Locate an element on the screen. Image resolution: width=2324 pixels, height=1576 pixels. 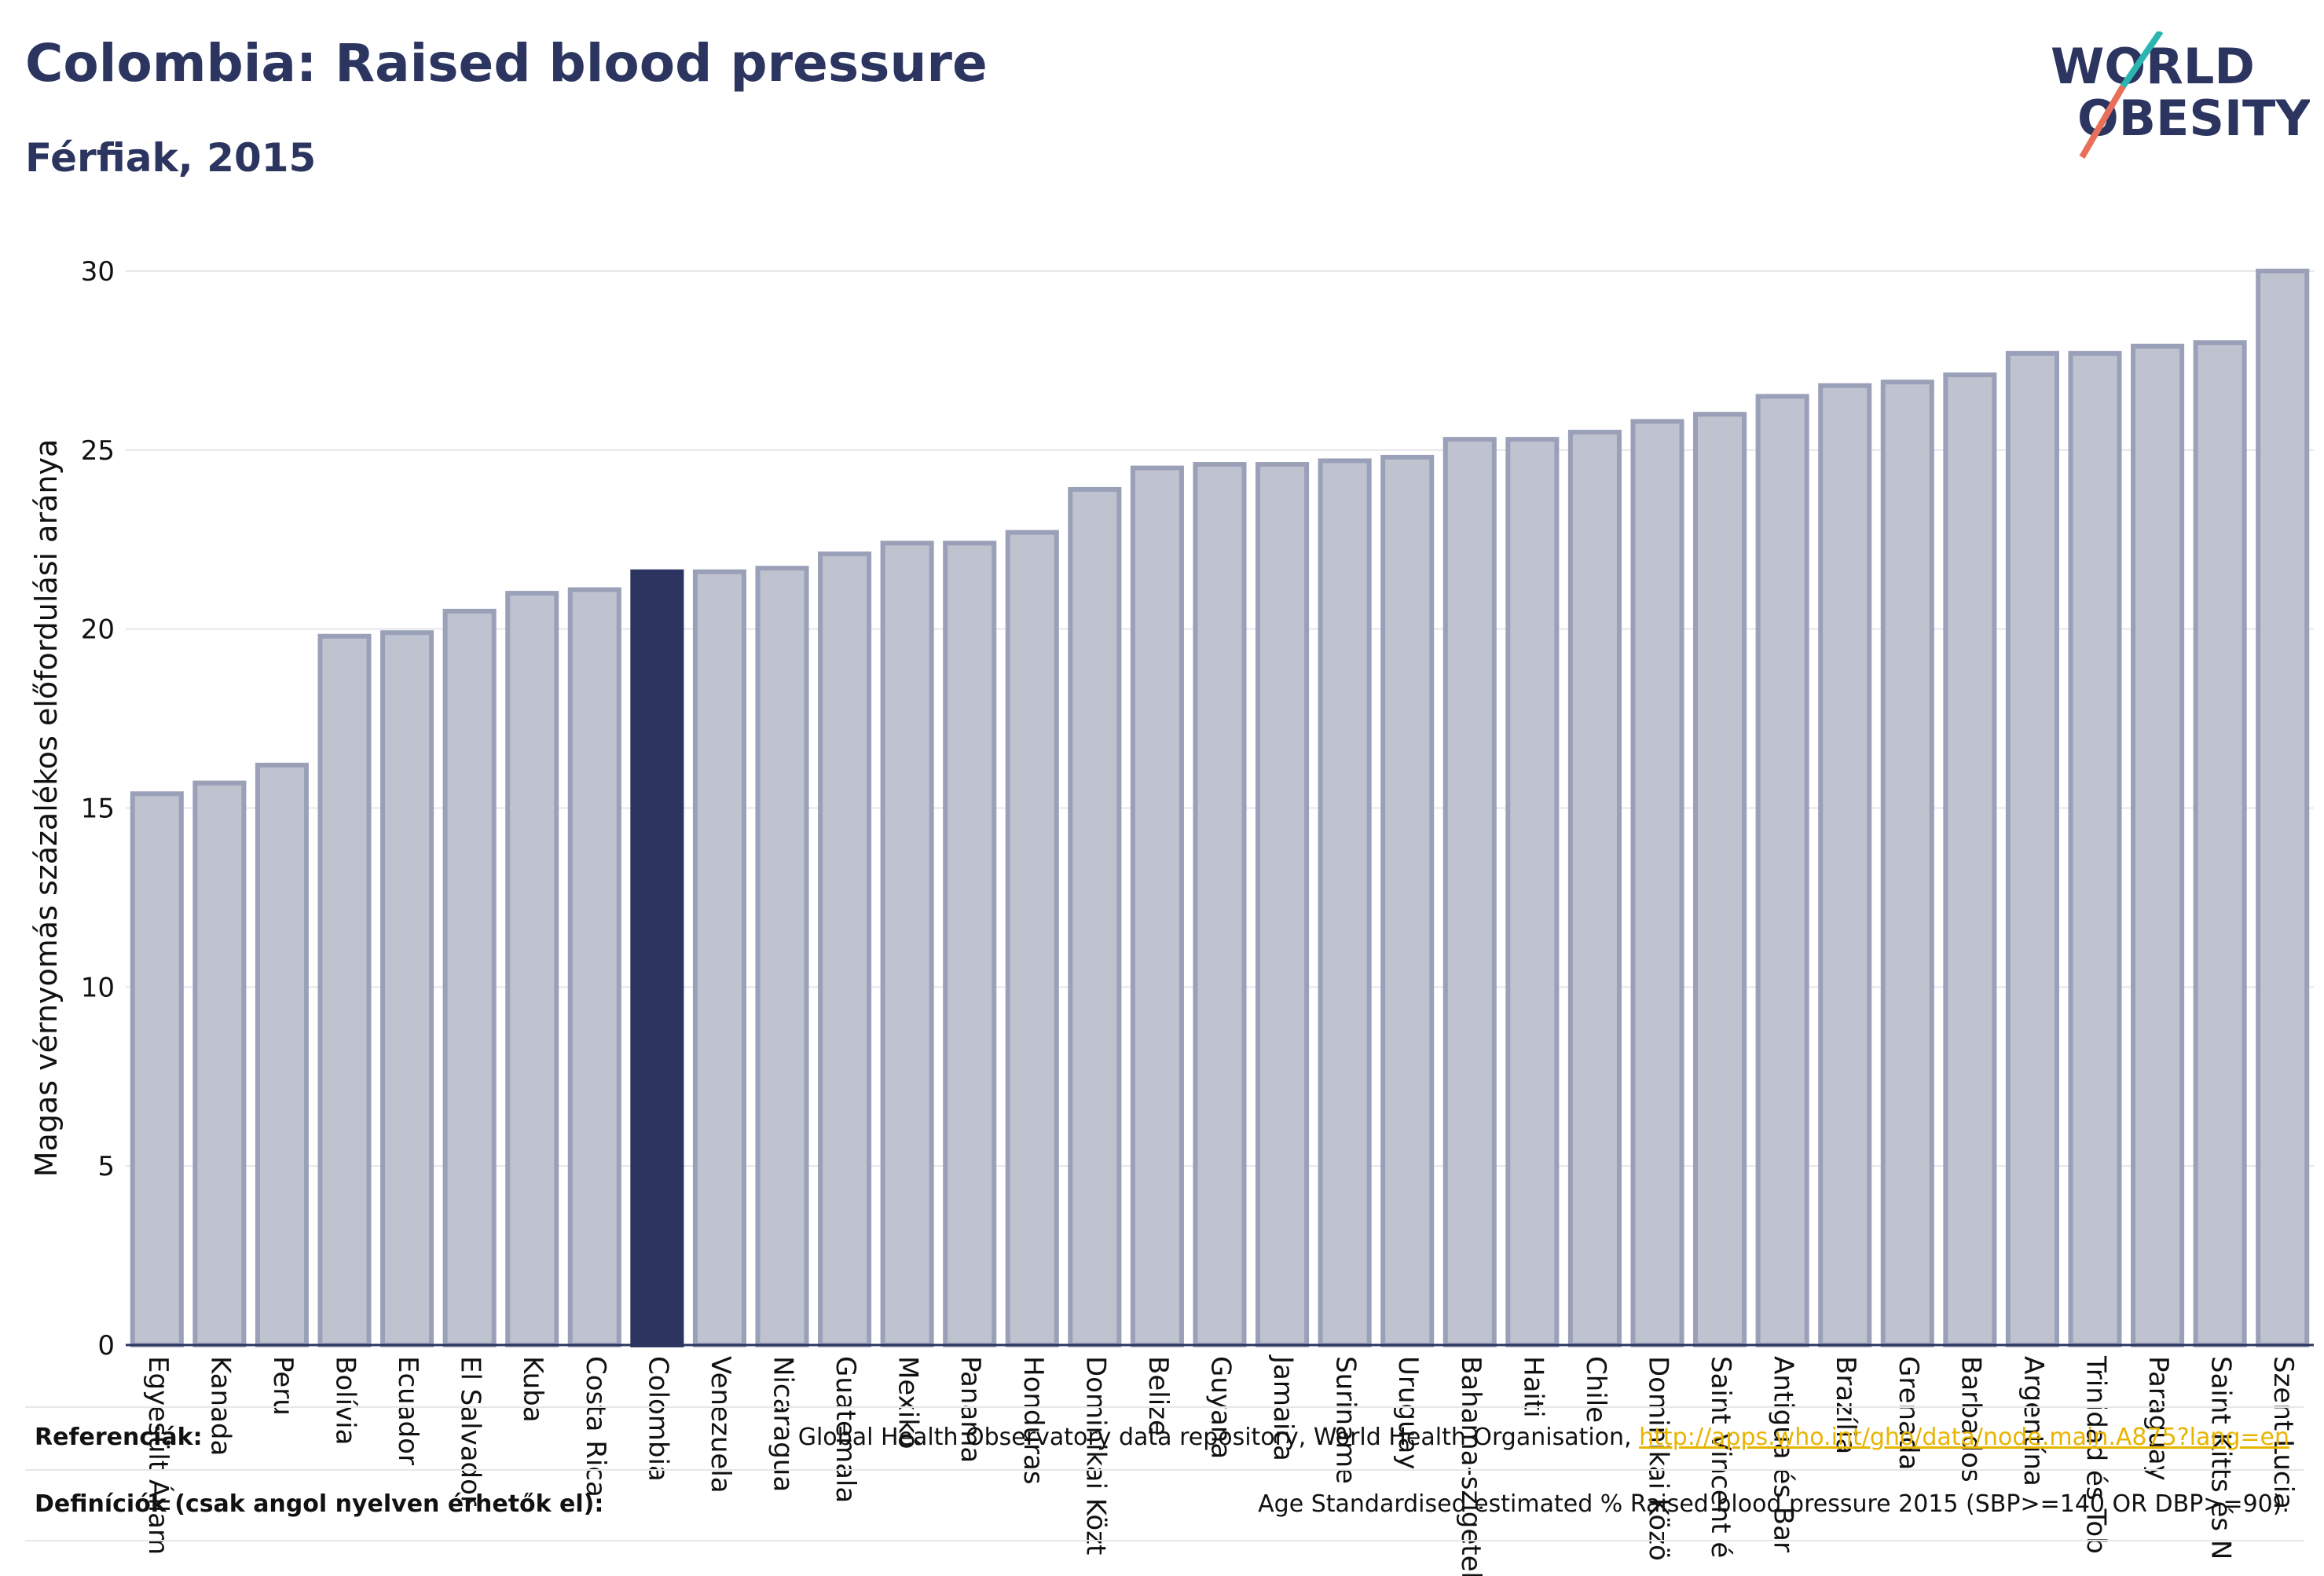
x-tick-label: Paraguay is located at coordinates (2158, 1418).